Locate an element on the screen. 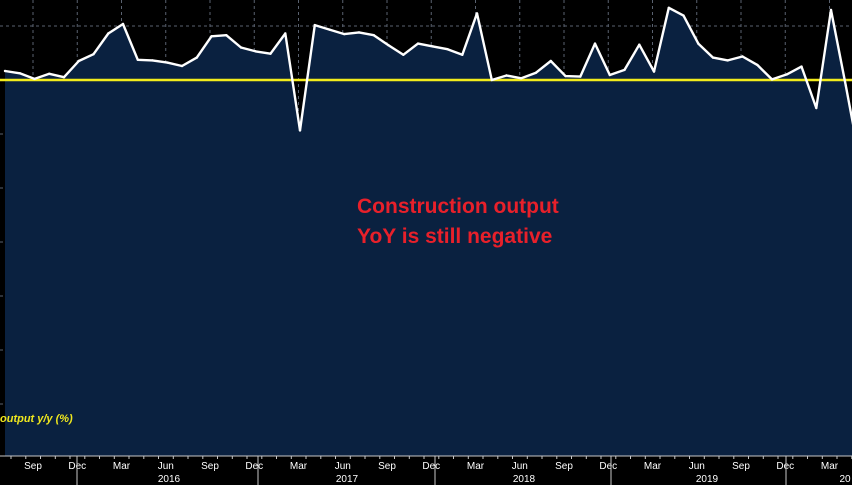 The image size is (852, 485). x-year-label: 2019 is located at coordinates (707, 479).